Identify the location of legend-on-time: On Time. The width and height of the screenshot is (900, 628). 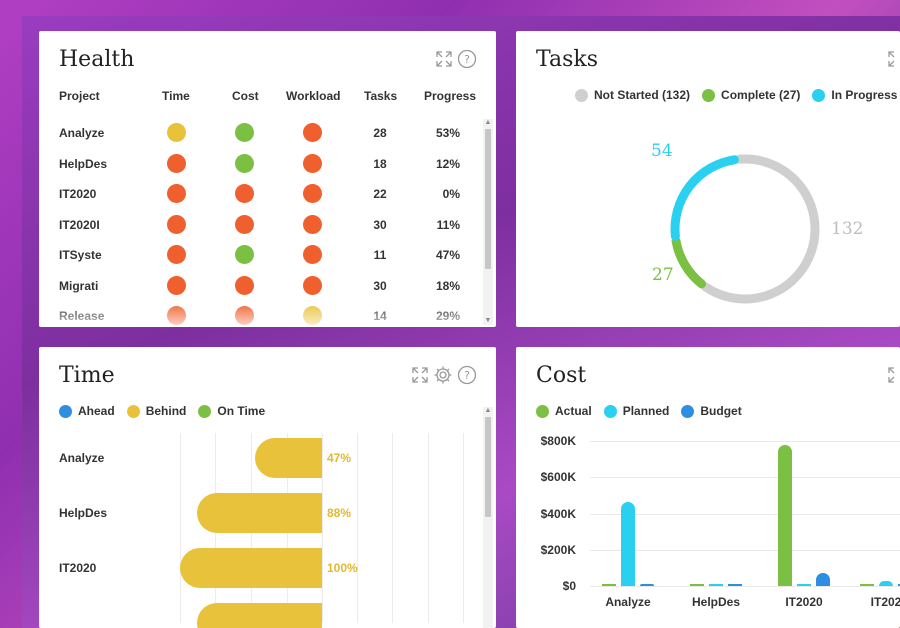
(231, 411).